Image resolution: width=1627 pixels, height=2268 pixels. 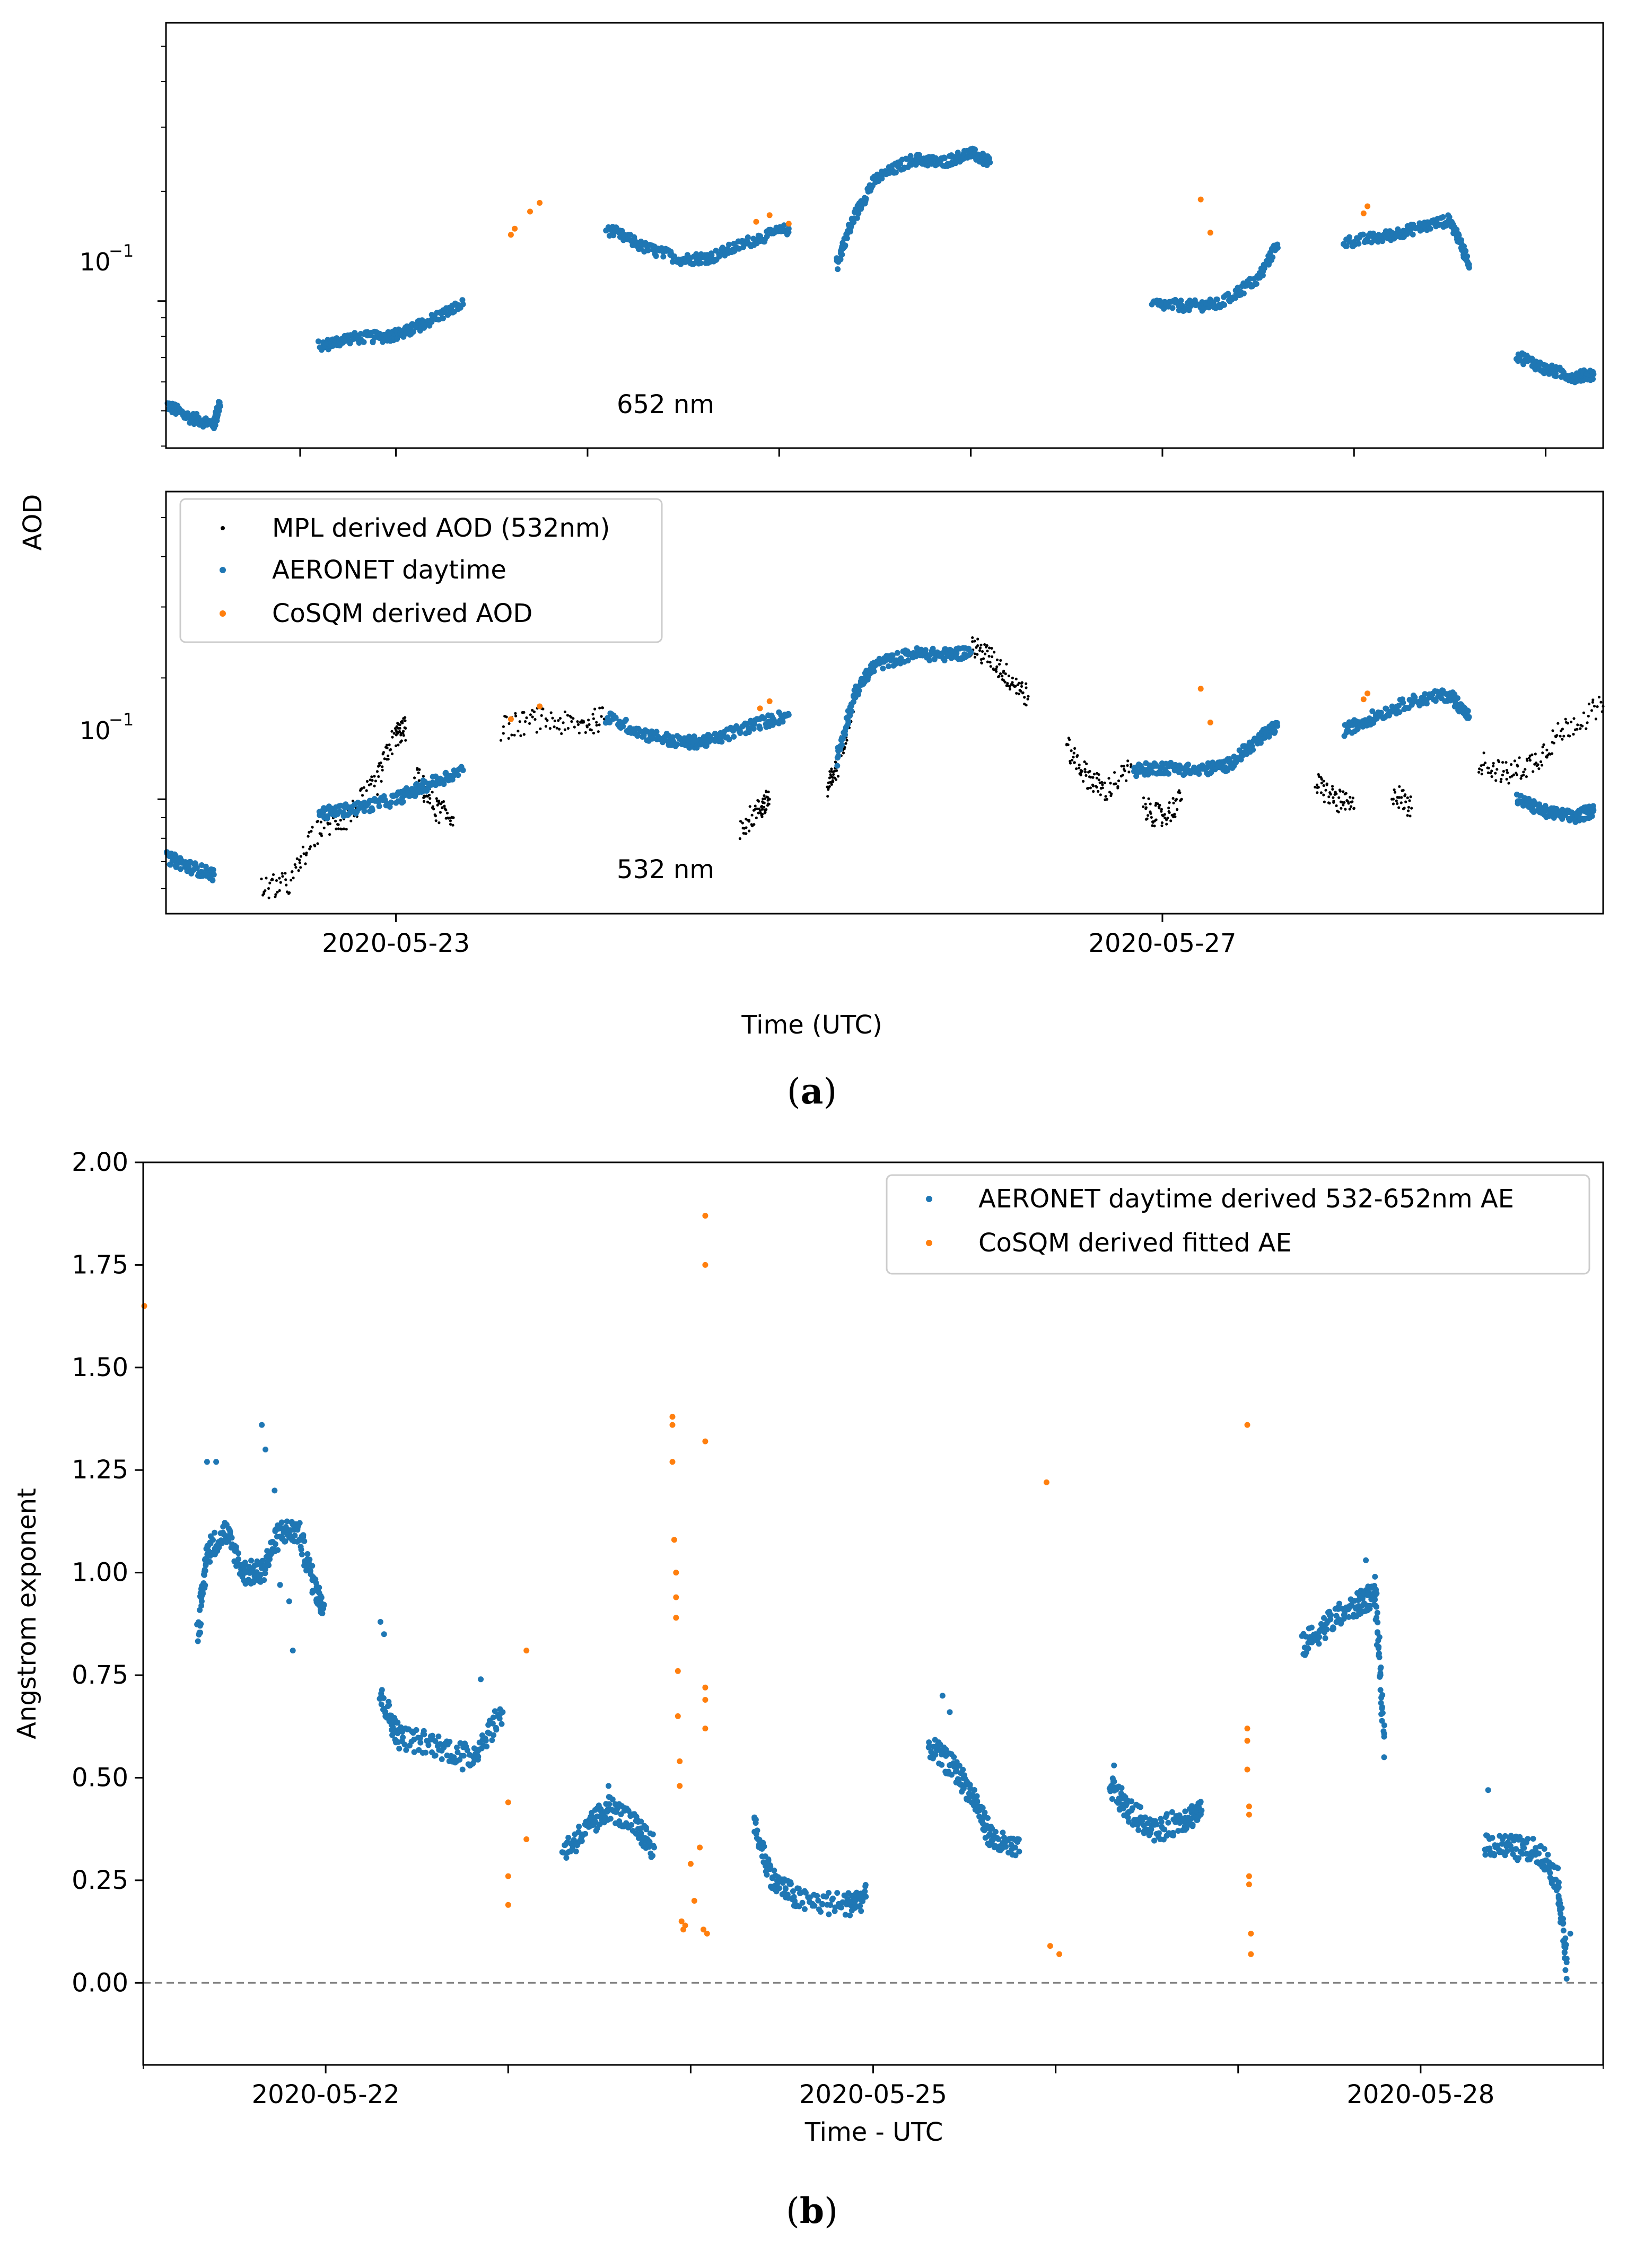 I want to click on a-bottom-annotation-532nm: 532 nm, so click(x=665, y=870).